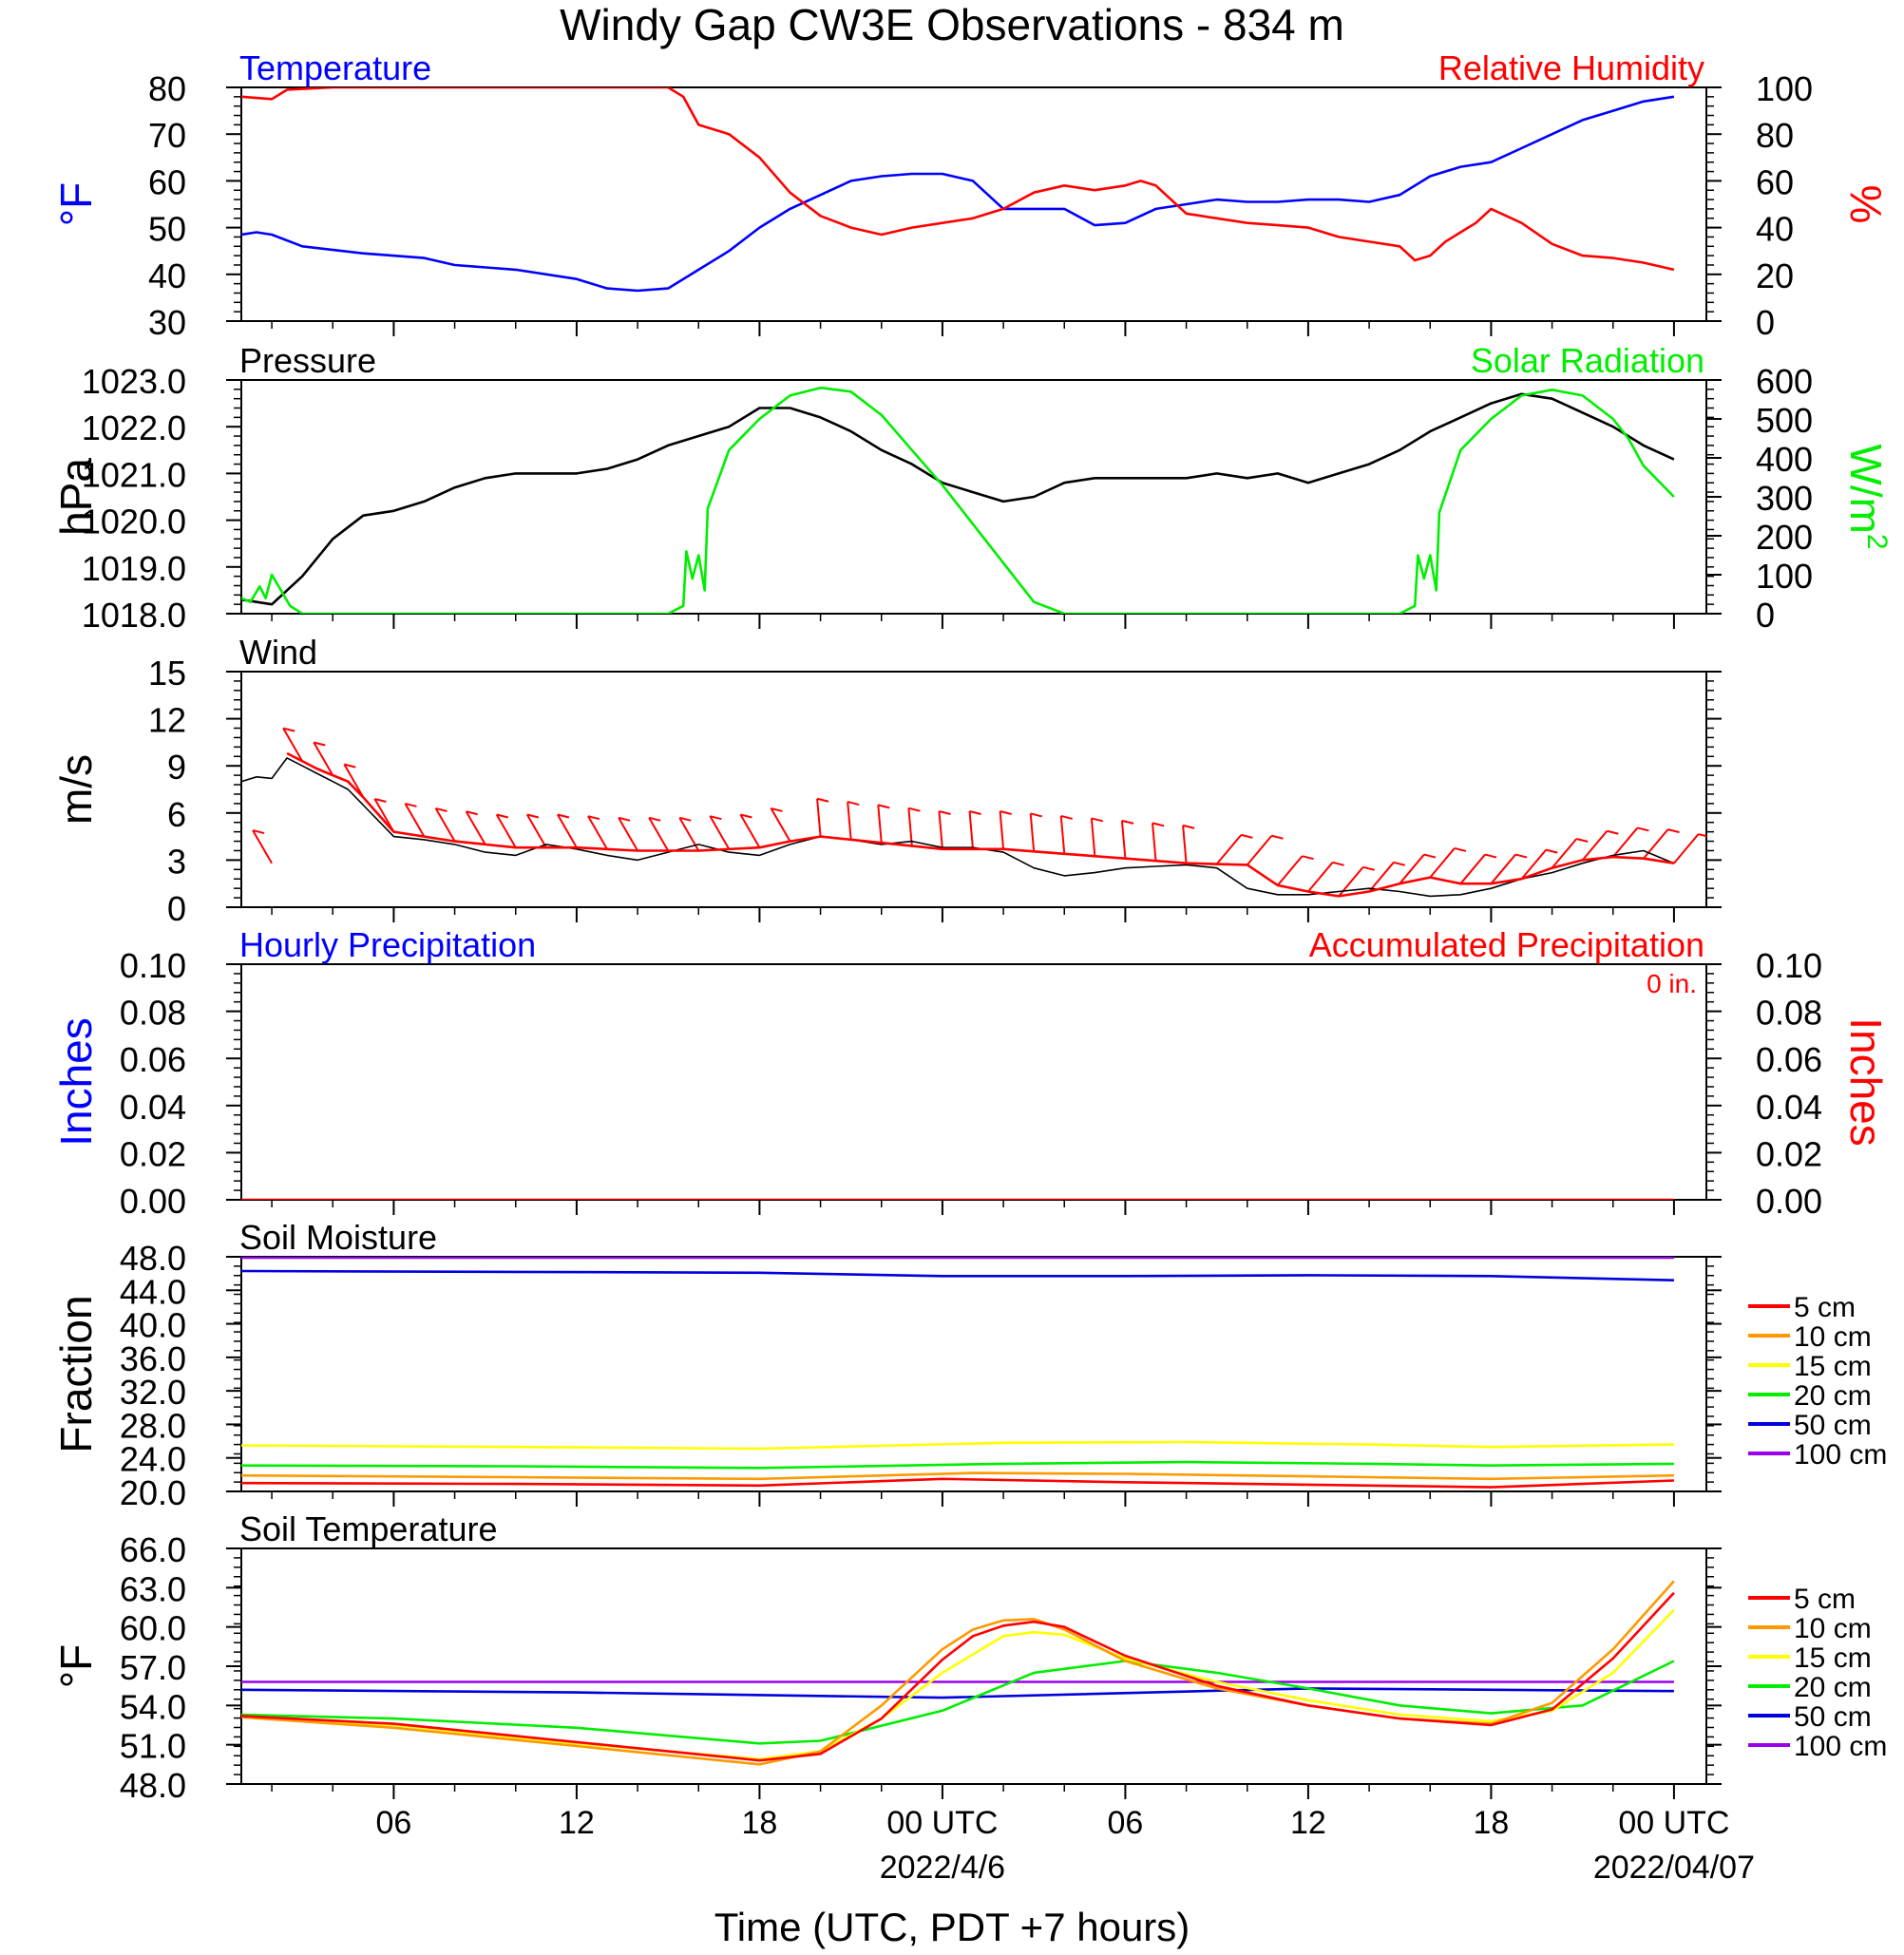  What do you see at coordinates (307, 360) in the screenshot?
I see `panel-left-title: Pressure` at bounding box center [307, 360].